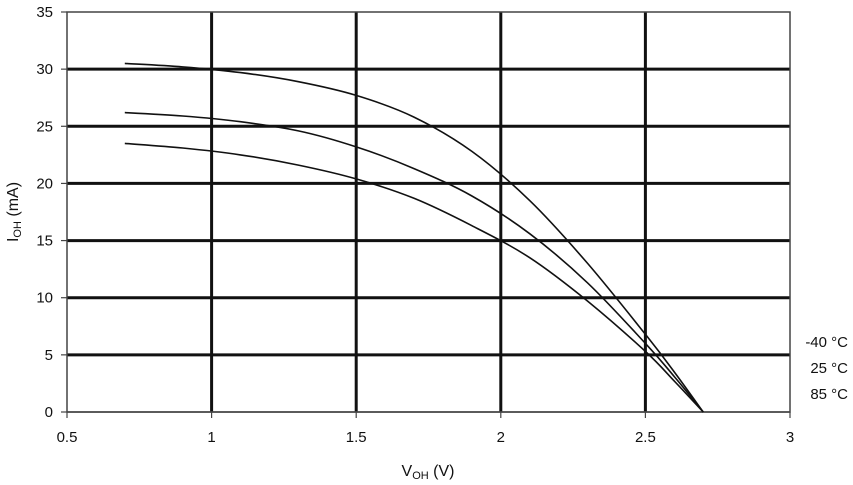  Describe the element at coordinates (829, 394) in the screenshot. I see `legend-label: 85 °C` at that location.